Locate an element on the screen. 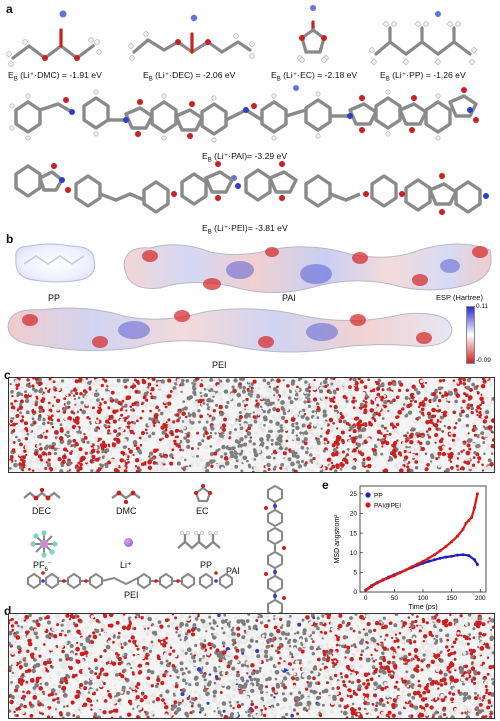  legend-label-pei: PEI is located at coordinates (131, 595).